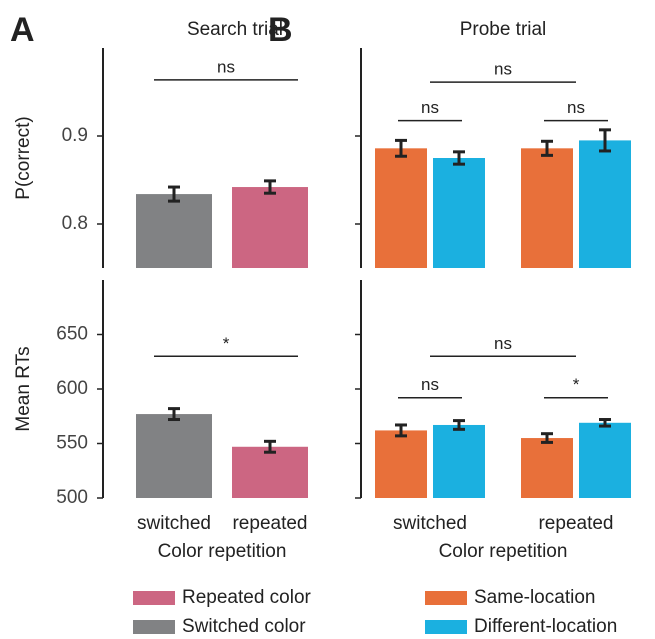 The width and height of the screenshot is (655, 639). What do you see at coordinates (503, 29) in the screenshot?
I see `panel-title: Probe trial` at bounding box center [503, 29].